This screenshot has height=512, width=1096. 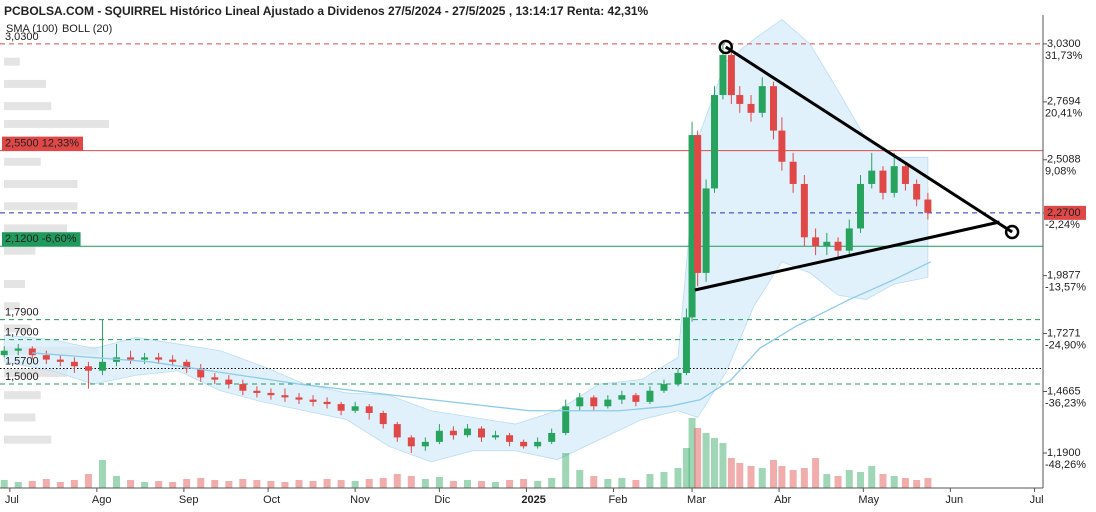 I want to click on level-label: 2,5500 12,33%, so click(x=42, y=144).